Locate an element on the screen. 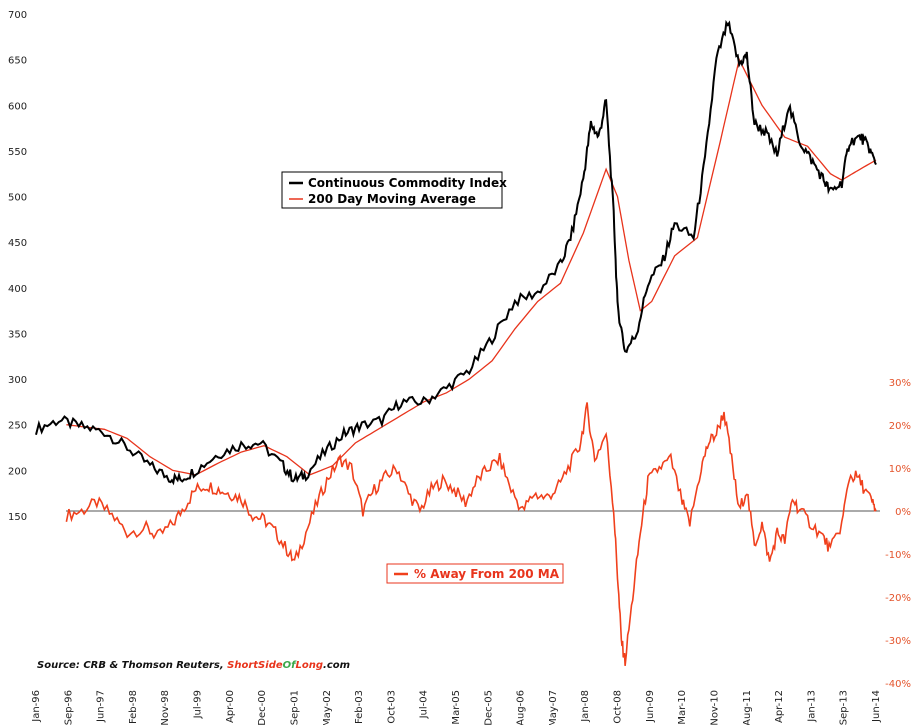 Image resolution: width=919 pixels, height=725 pixels. x-tick-label: Dec-05 is located at coordinates (488, 707).